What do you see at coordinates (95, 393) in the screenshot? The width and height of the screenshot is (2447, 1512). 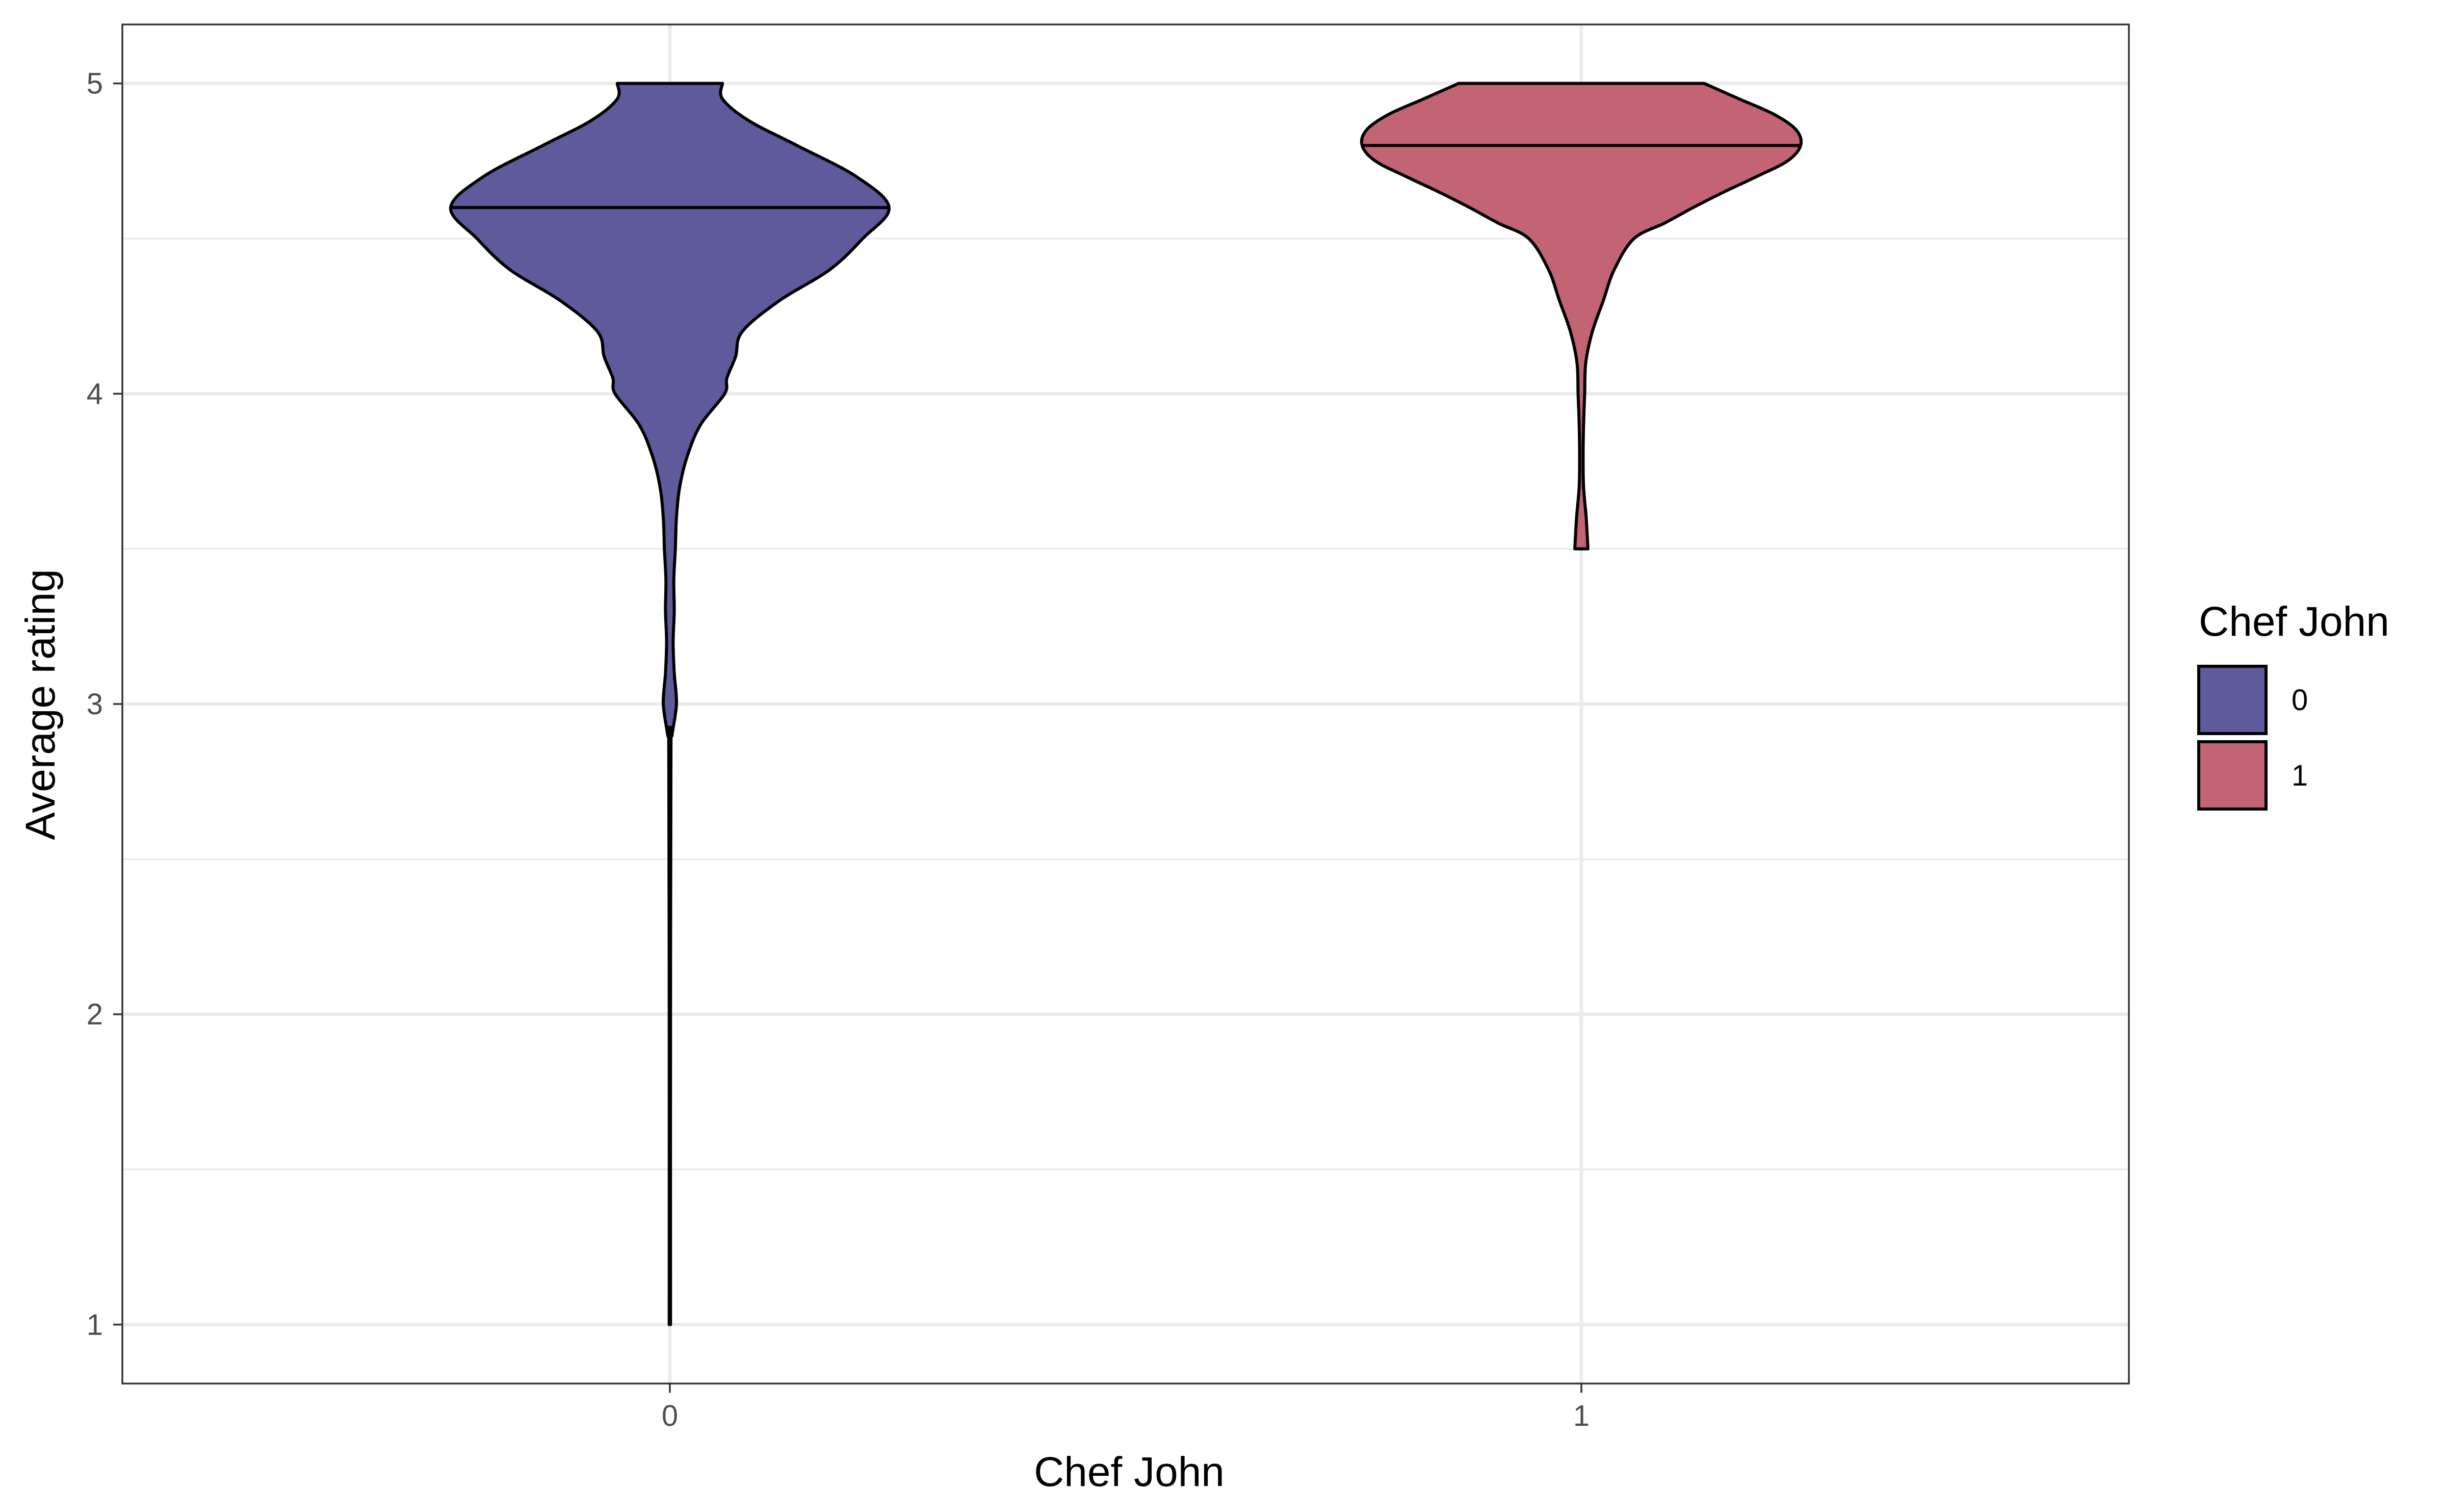 I see `y-tick-label: 4` at bounding box center [95, 393].